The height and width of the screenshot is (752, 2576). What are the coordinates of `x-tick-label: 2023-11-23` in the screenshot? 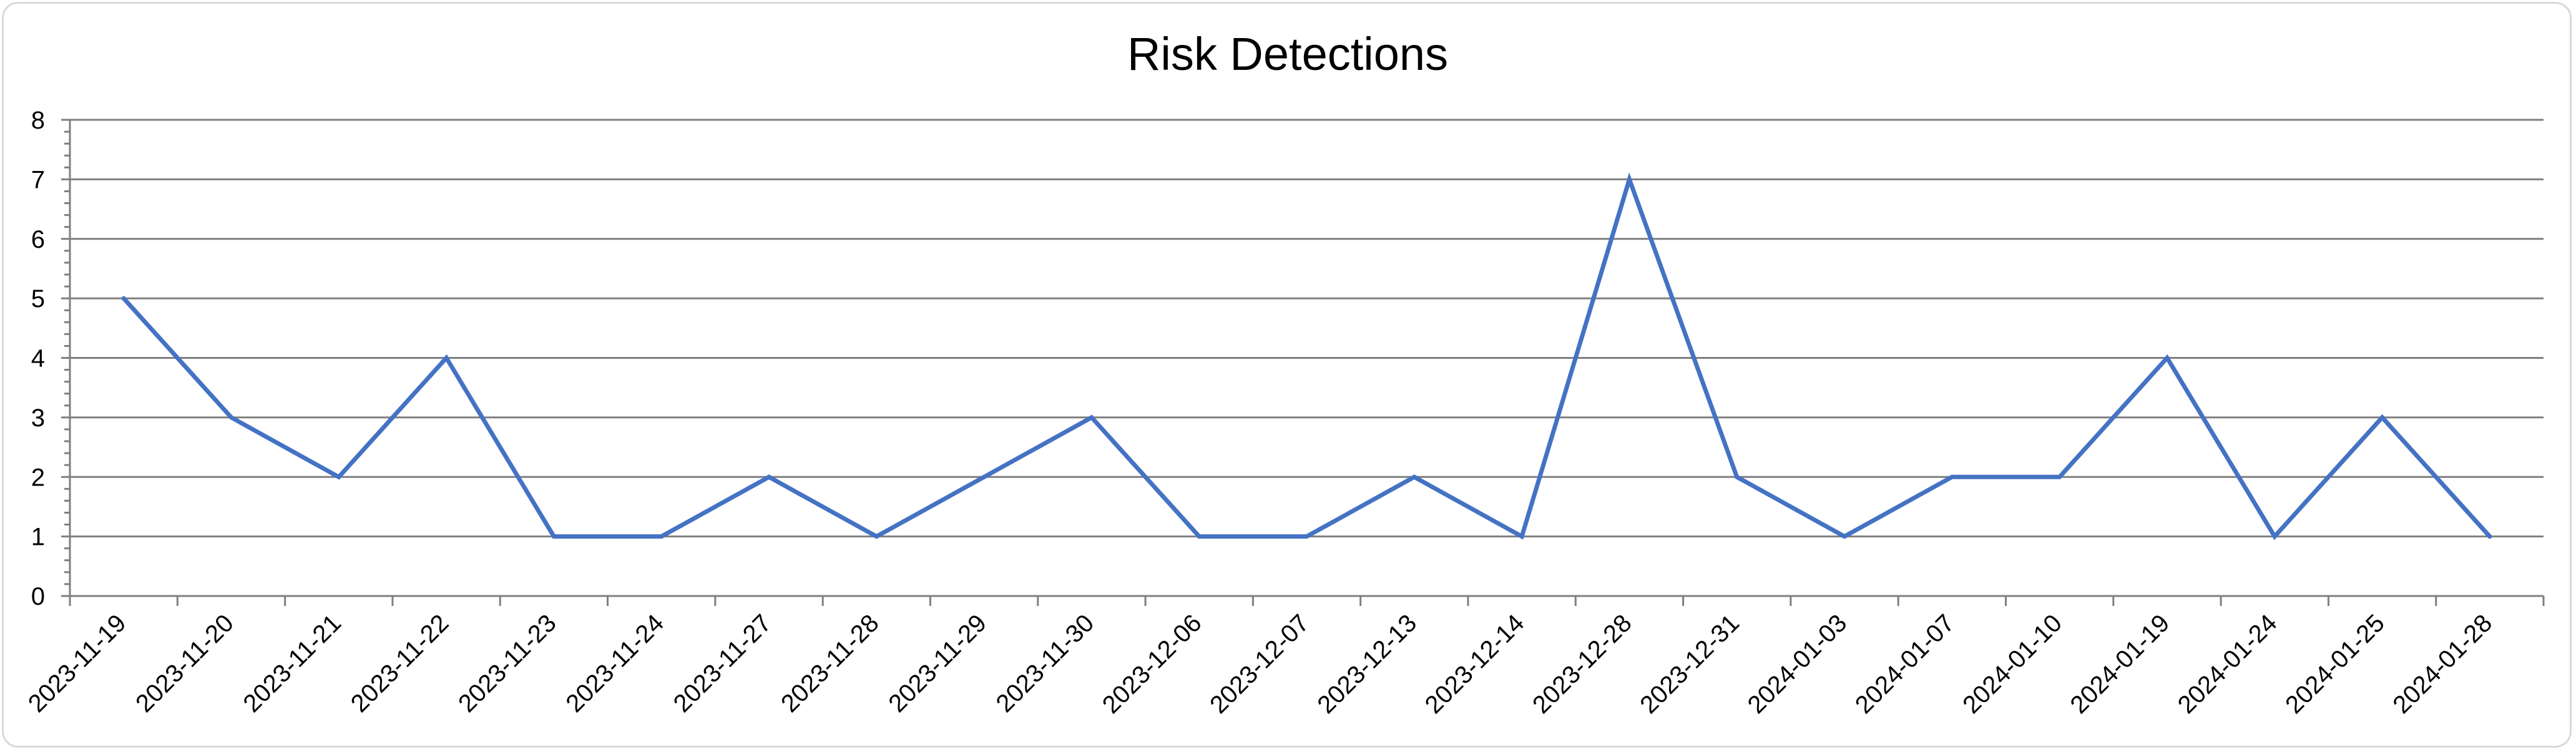 It's located at (507, 664).